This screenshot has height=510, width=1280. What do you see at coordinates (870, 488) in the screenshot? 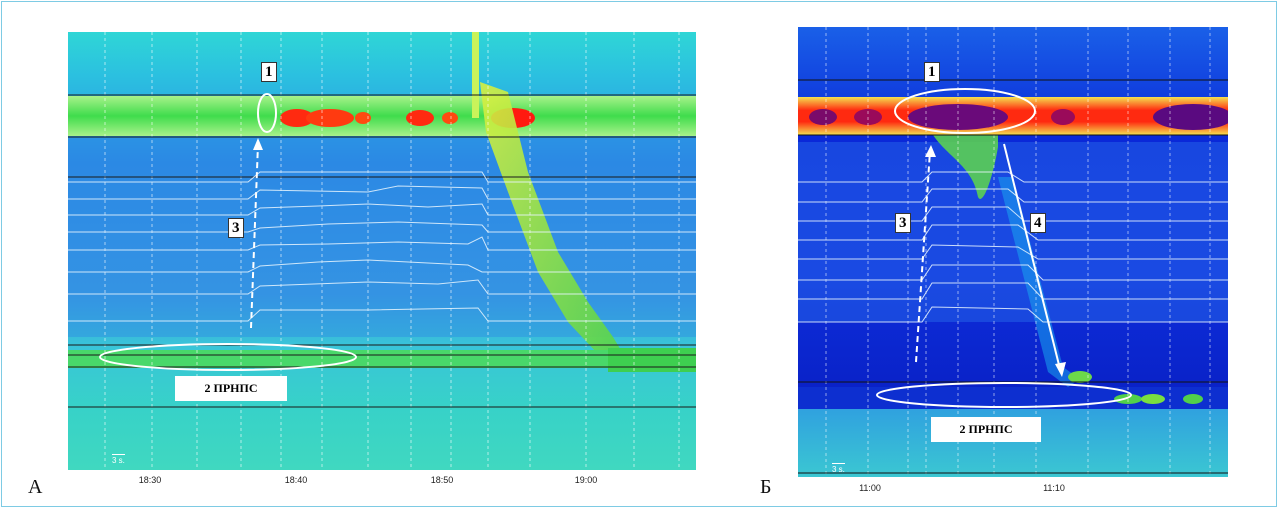
I see `time-tick: 11:00` at bounding box center [870, 488].